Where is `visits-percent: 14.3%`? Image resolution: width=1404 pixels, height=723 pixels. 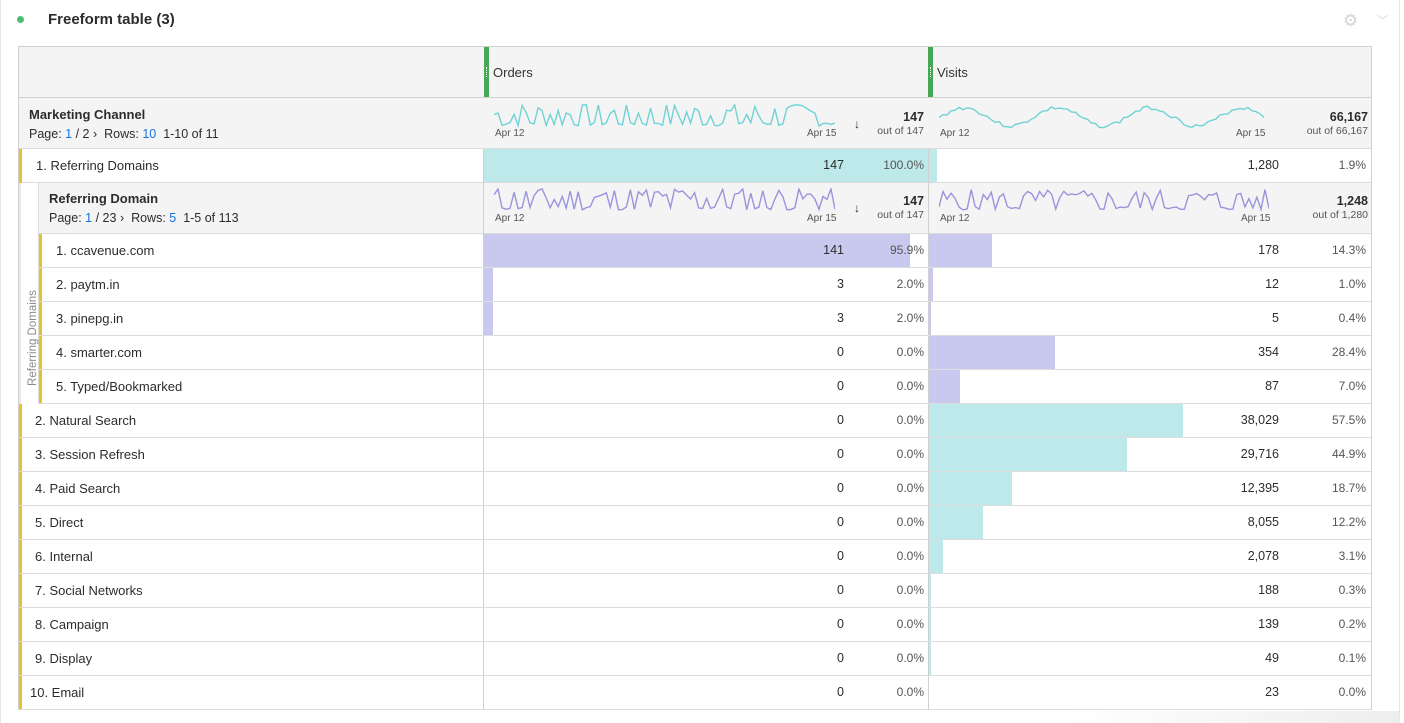
visits-percent: 14.3% is located at coordinates (1348, 250).